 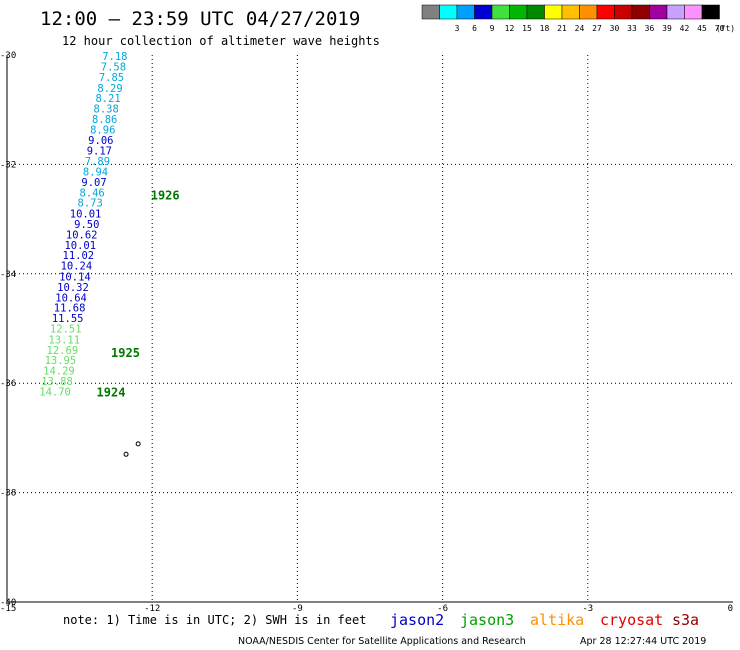 I want to click on wave-height-label: 8.86, so click(x=104, y=120).